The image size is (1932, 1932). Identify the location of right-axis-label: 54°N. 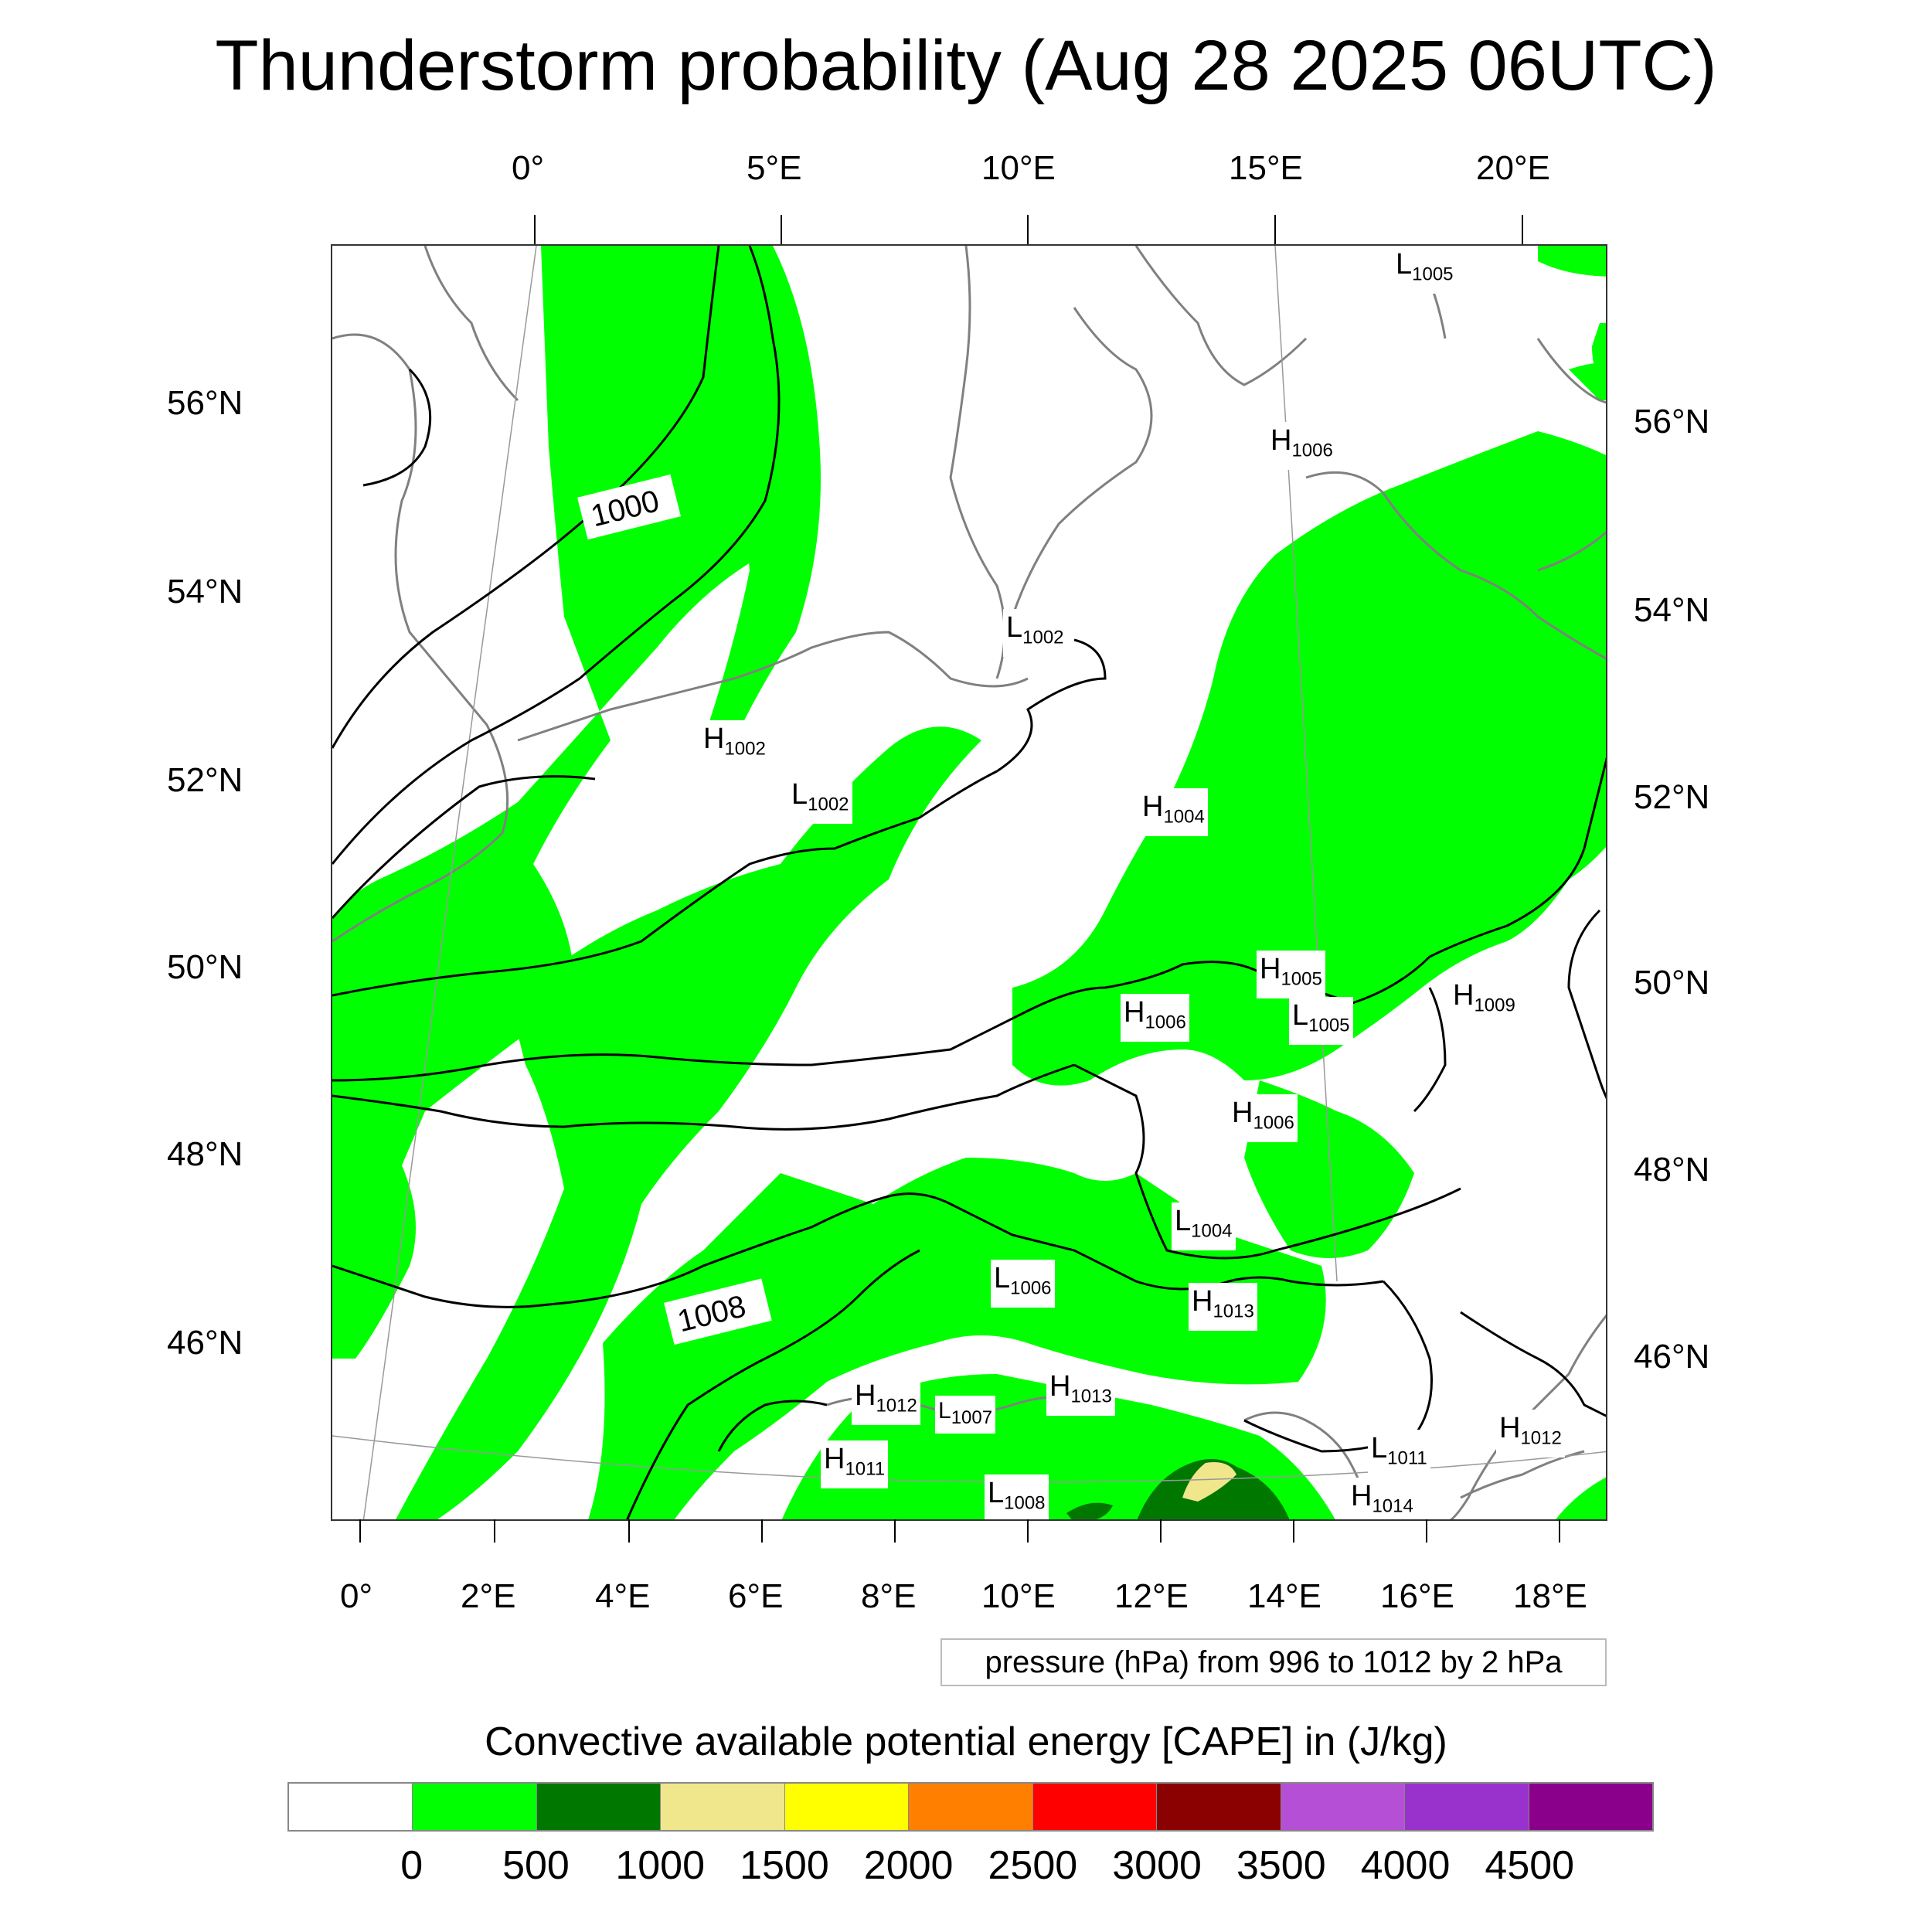
(1672, 610).